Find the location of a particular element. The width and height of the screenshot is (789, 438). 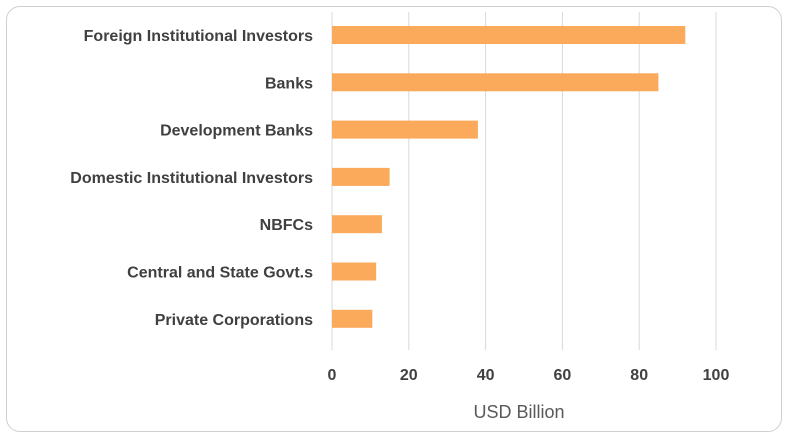

x-tick-label: 80 is located at coordinates (639, 375).